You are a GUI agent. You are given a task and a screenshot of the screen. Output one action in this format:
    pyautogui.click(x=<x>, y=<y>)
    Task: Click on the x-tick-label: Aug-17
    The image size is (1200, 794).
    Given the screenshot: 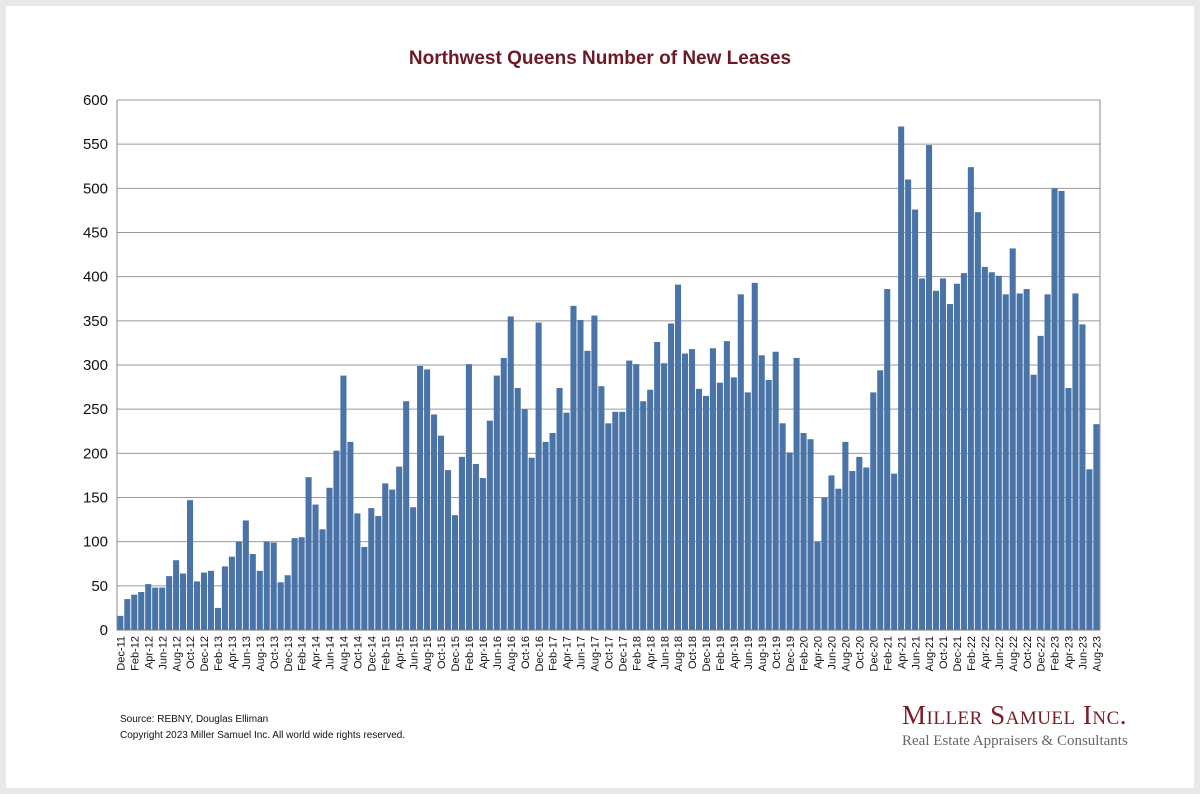 What is the action you would take?
    pyautogui.click(x=596, y=653)
    